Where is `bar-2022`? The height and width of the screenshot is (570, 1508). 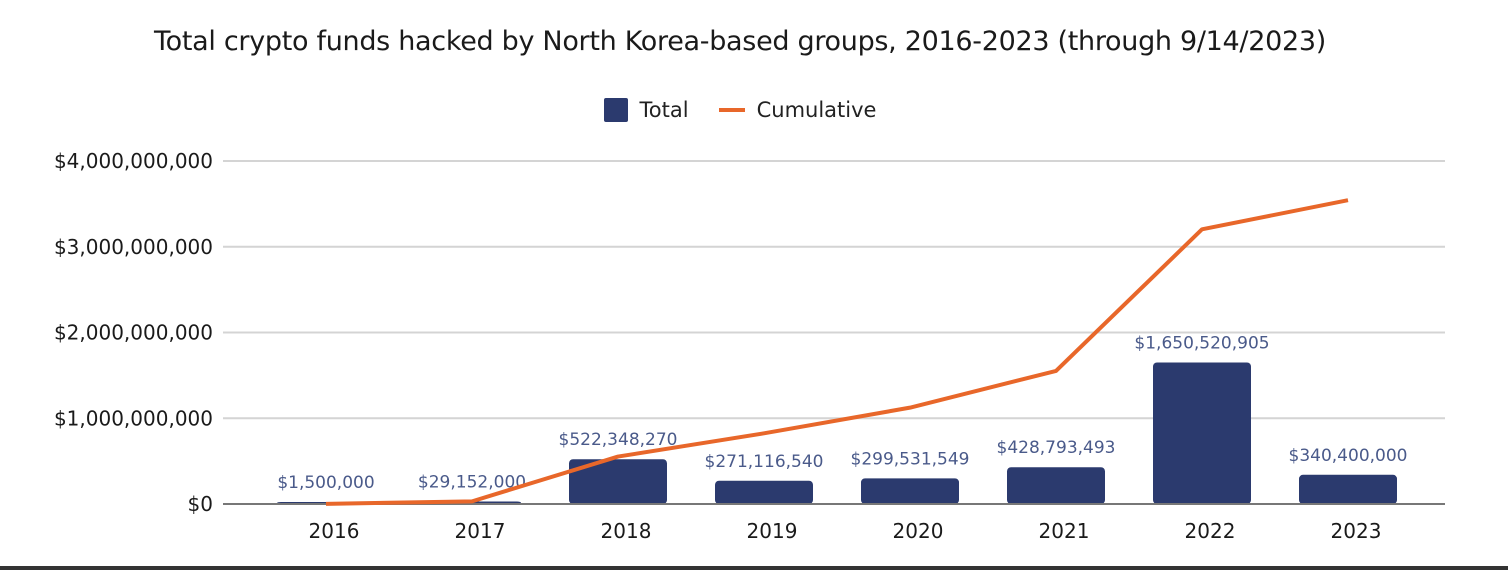 bar-2022 is located at coordinates (1202, 433).